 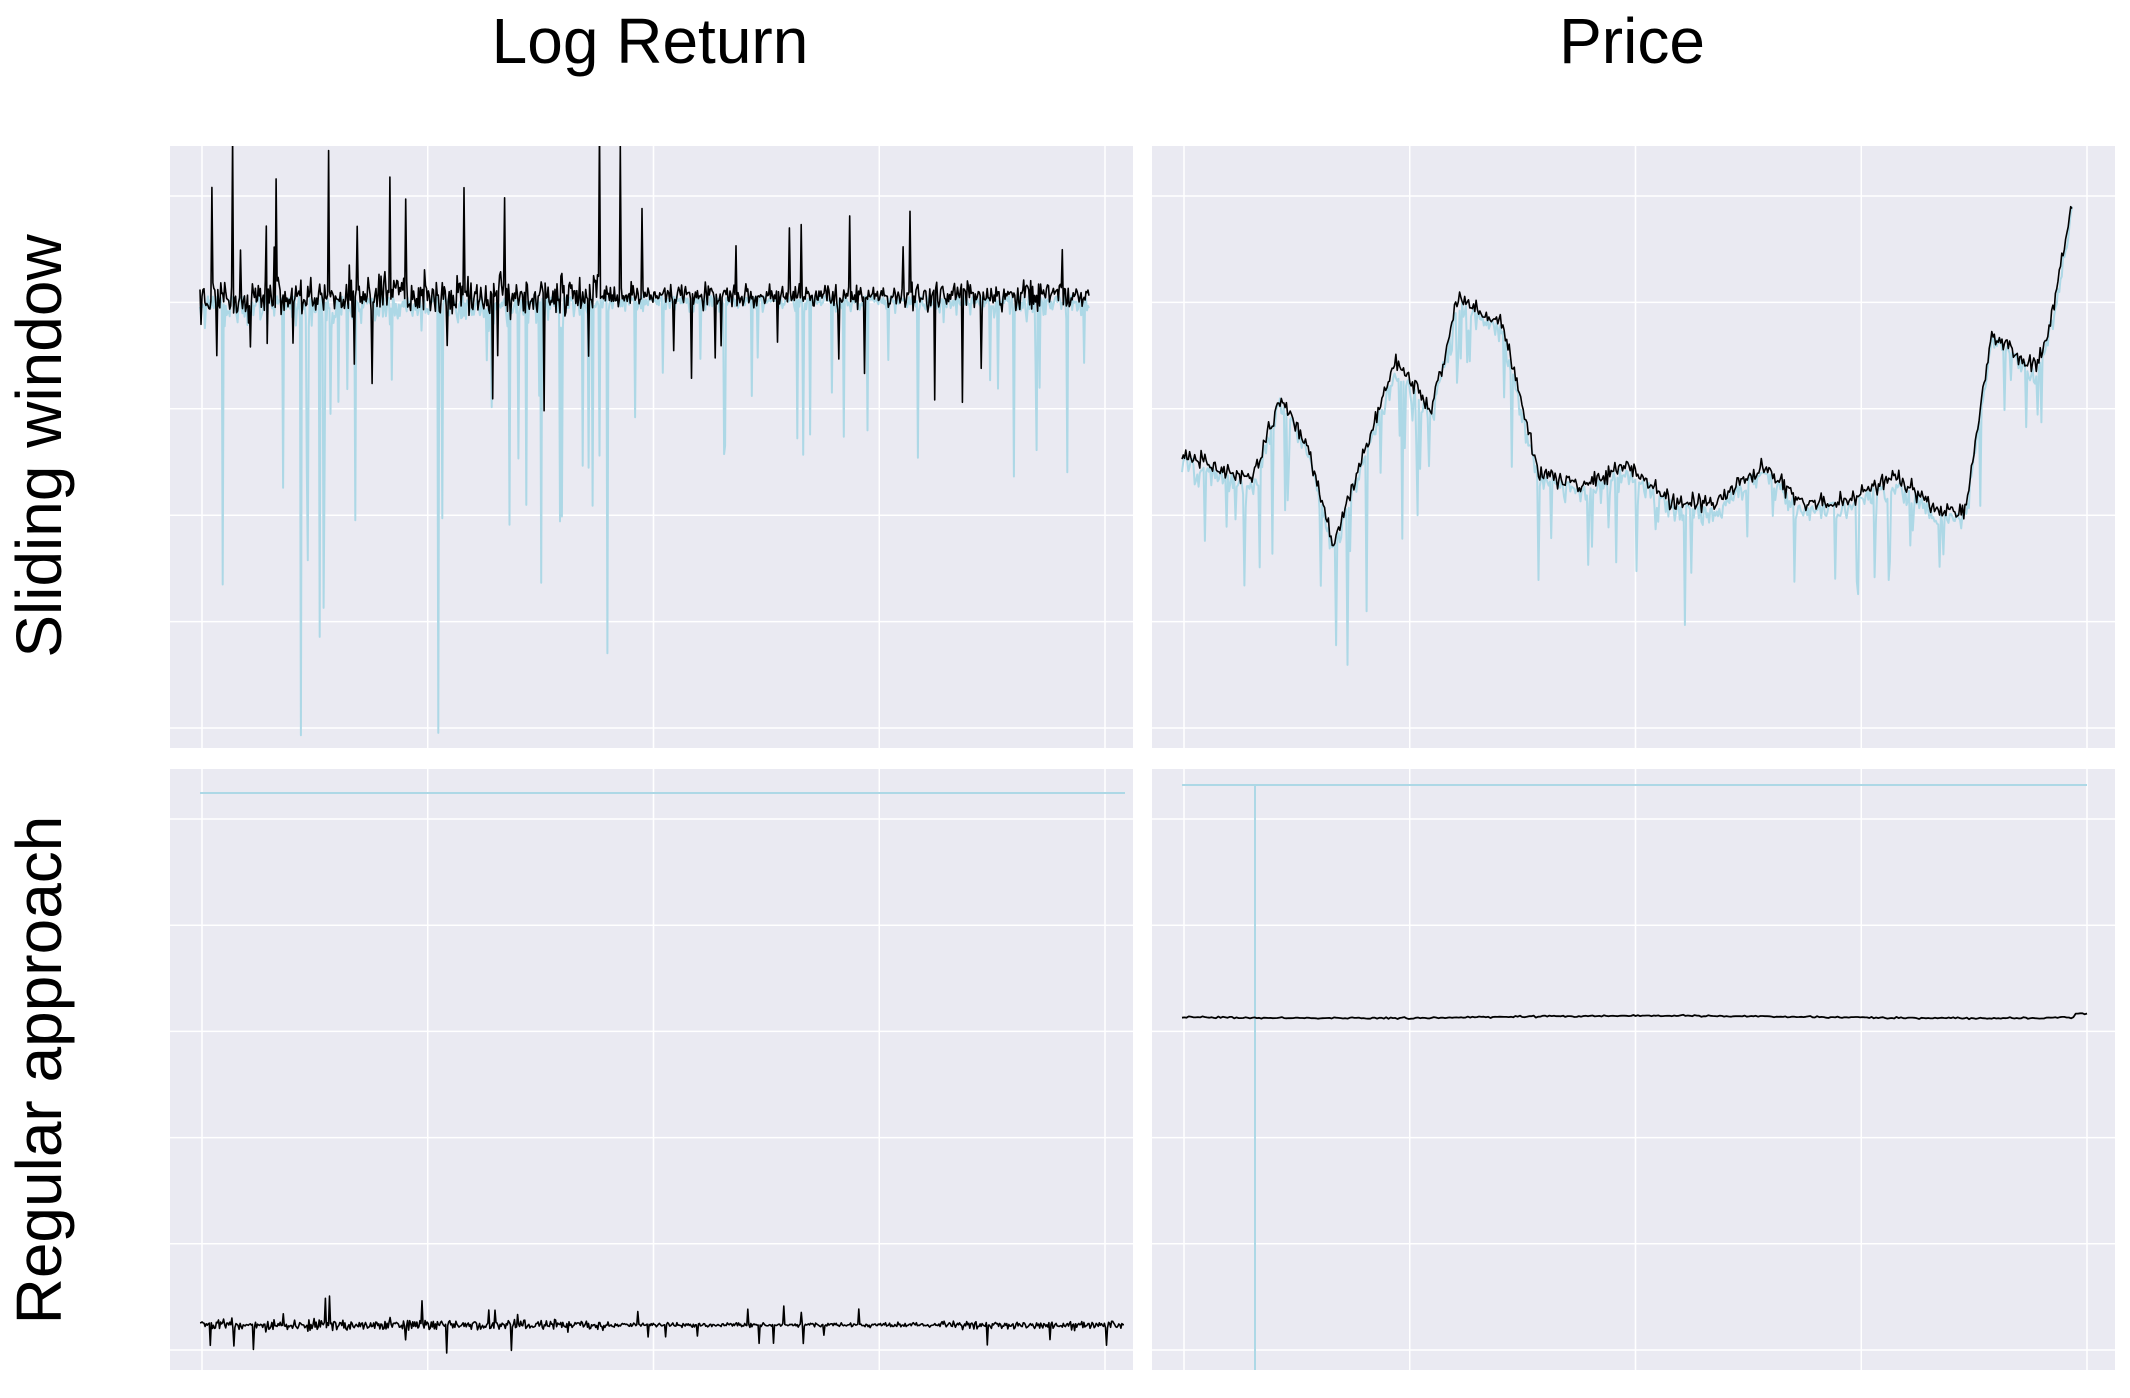 I want to click on column-title-log-return: Log Return, so click(x=650, y=41).